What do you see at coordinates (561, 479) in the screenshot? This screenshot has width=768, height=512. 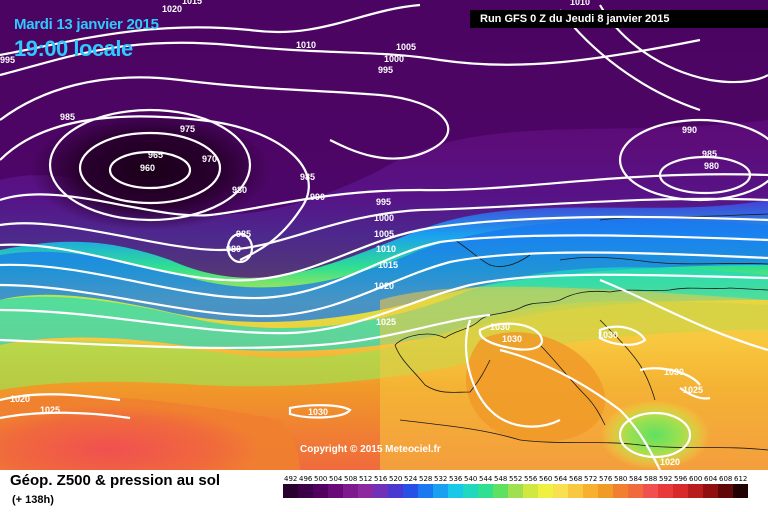 I see `scale-tick-label: 564` at bounding box center [561, 479].